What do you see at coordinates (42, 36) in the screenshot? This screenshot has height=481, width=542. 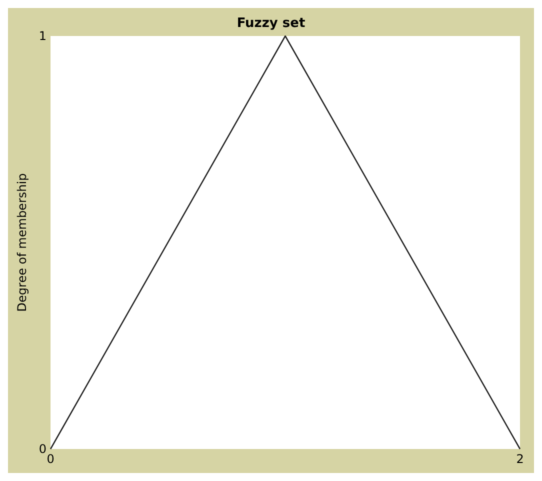 I see `y-tick-label: 1` at bounding box center [42, 36].